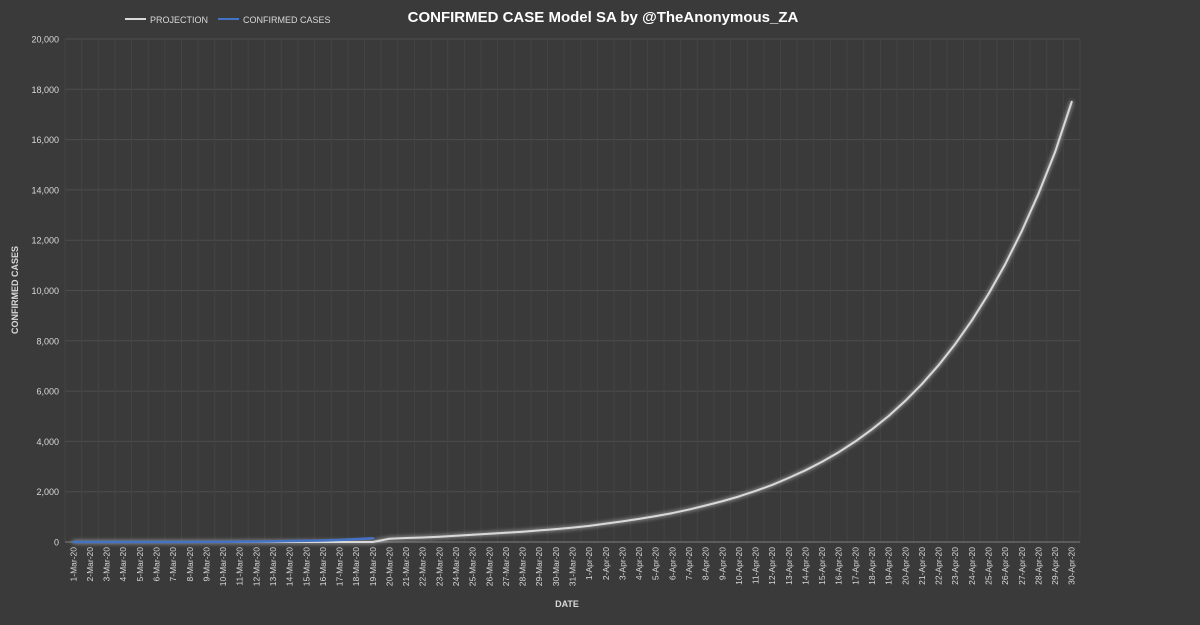  Describe the element at coordinates (273, 566) in the screenshot. I see `x-tick-label: 13-Mar-20` at that location.